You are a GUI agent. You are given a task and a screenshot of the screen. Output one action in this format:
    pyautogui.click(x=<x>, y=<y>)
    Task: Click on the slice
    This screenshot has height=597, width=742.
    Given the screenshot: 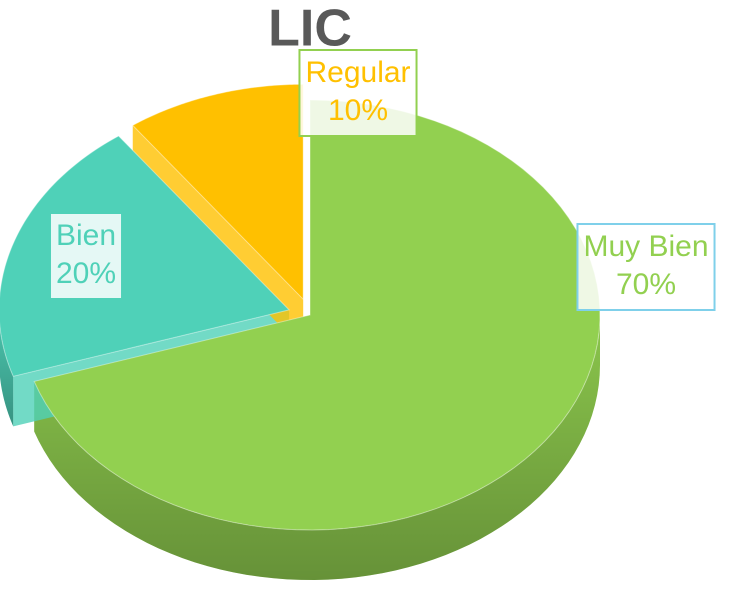 What is the action you would take?
    pyautogui.click(x=217, y=192)
    